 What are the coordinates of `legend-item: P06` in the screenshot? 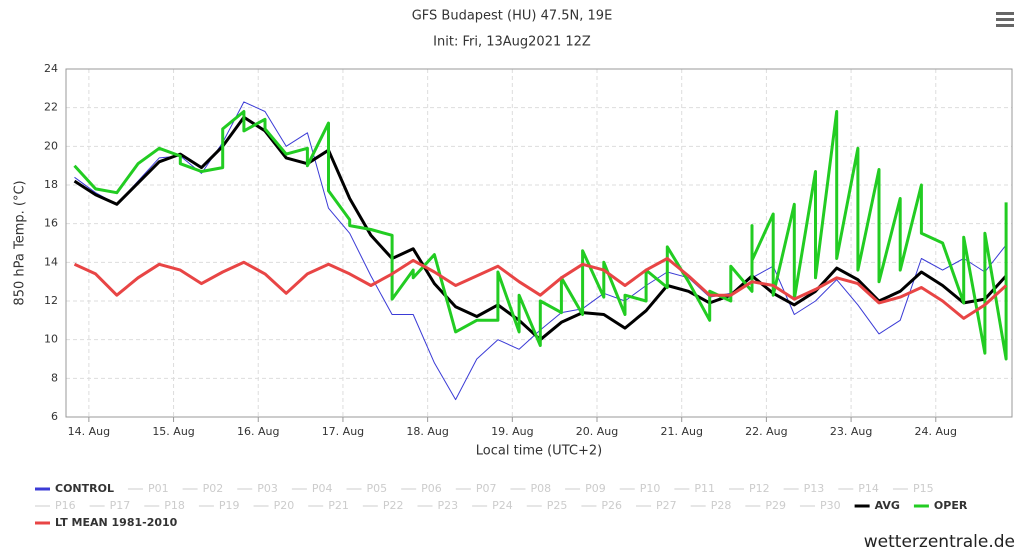 It's located at (421, 488).